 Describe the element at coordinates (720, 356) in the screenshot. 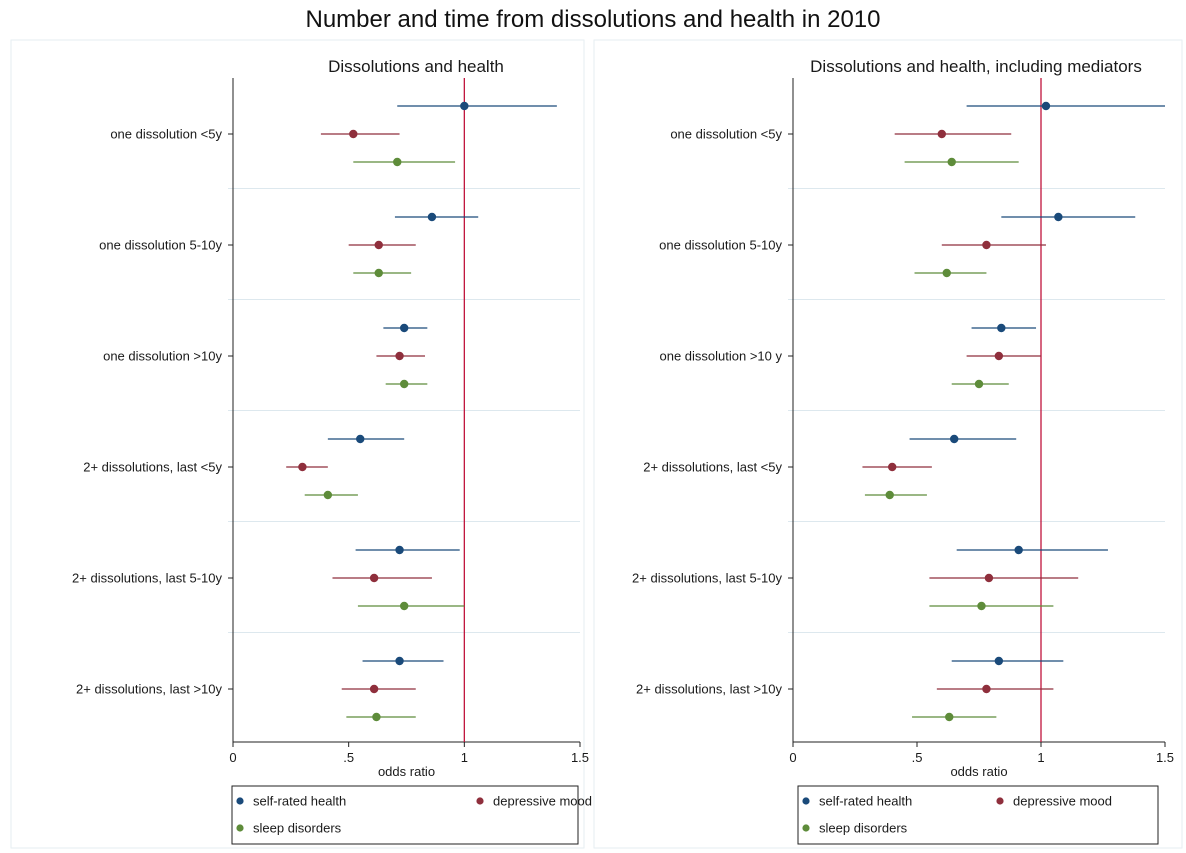

I see `category-label: one dissolution >10 y` at that location.